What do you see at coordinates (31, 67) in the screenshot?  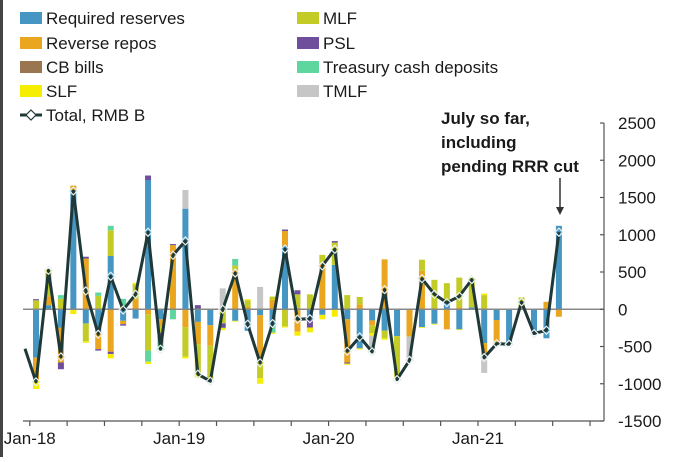 I see `legend-swatch-cb-bills` at bounding box center [31, 67].